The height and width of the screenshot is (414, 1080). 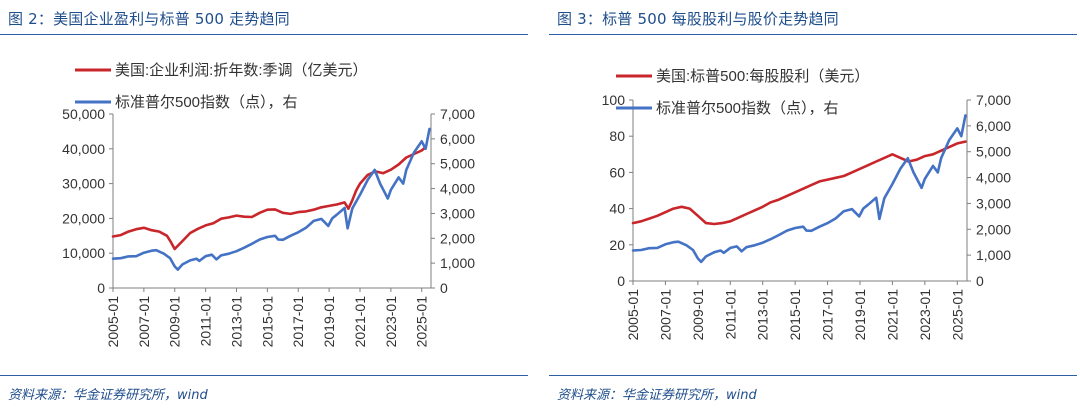 What do you see at coordinates (83, 184) in the screenshot?
I see `y-left-tick-label: 30,000` at bounding box center [83, 184].